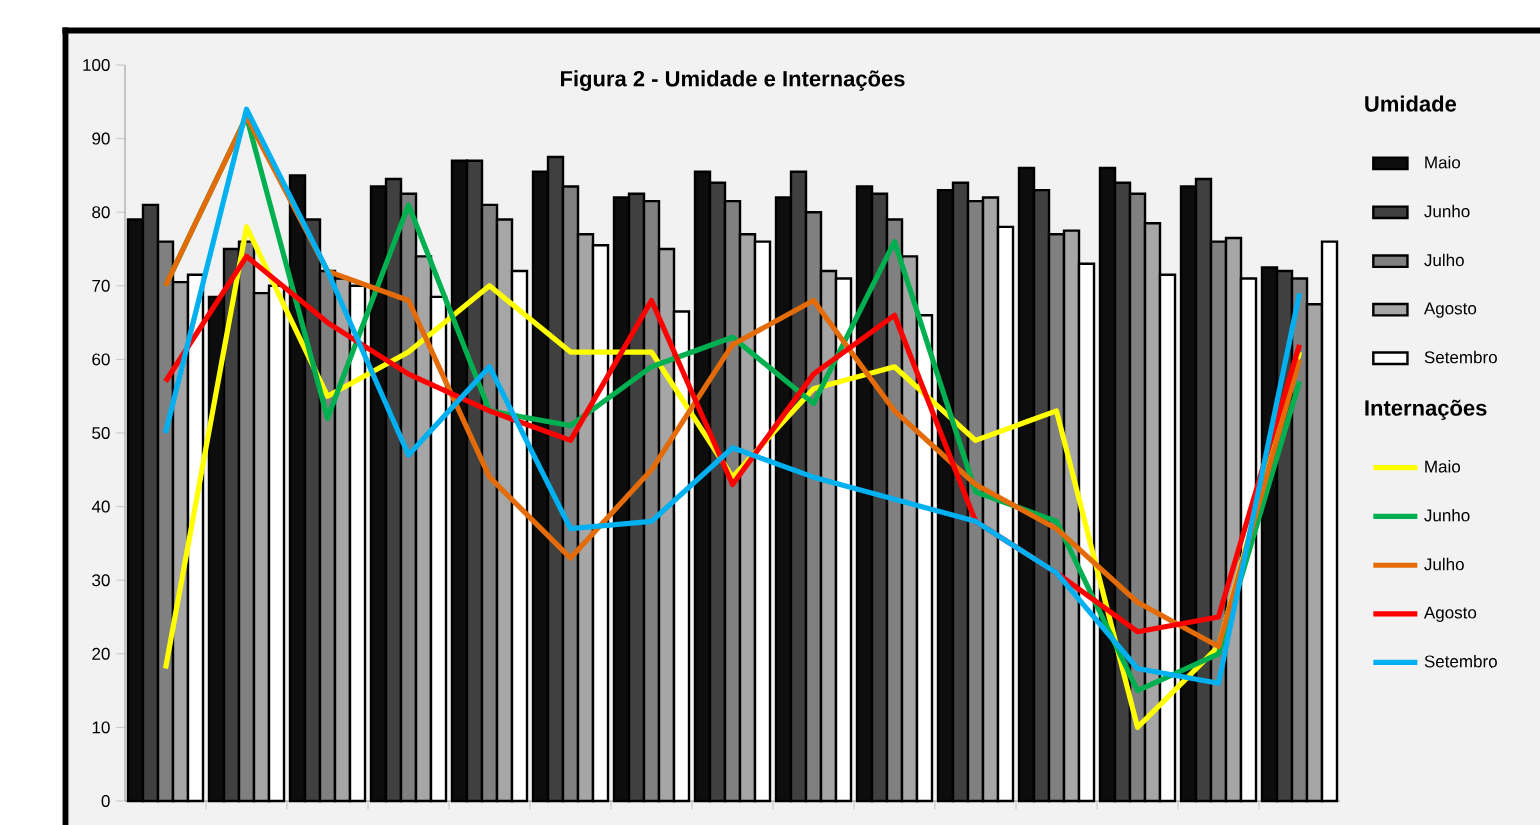 Image resolution: width=1540 pixels, height=825 pixels. What do you see at coordinates (101, 653) in the screenshot?
I see `y-tick-label: 20` at bounding box center [101, 653].